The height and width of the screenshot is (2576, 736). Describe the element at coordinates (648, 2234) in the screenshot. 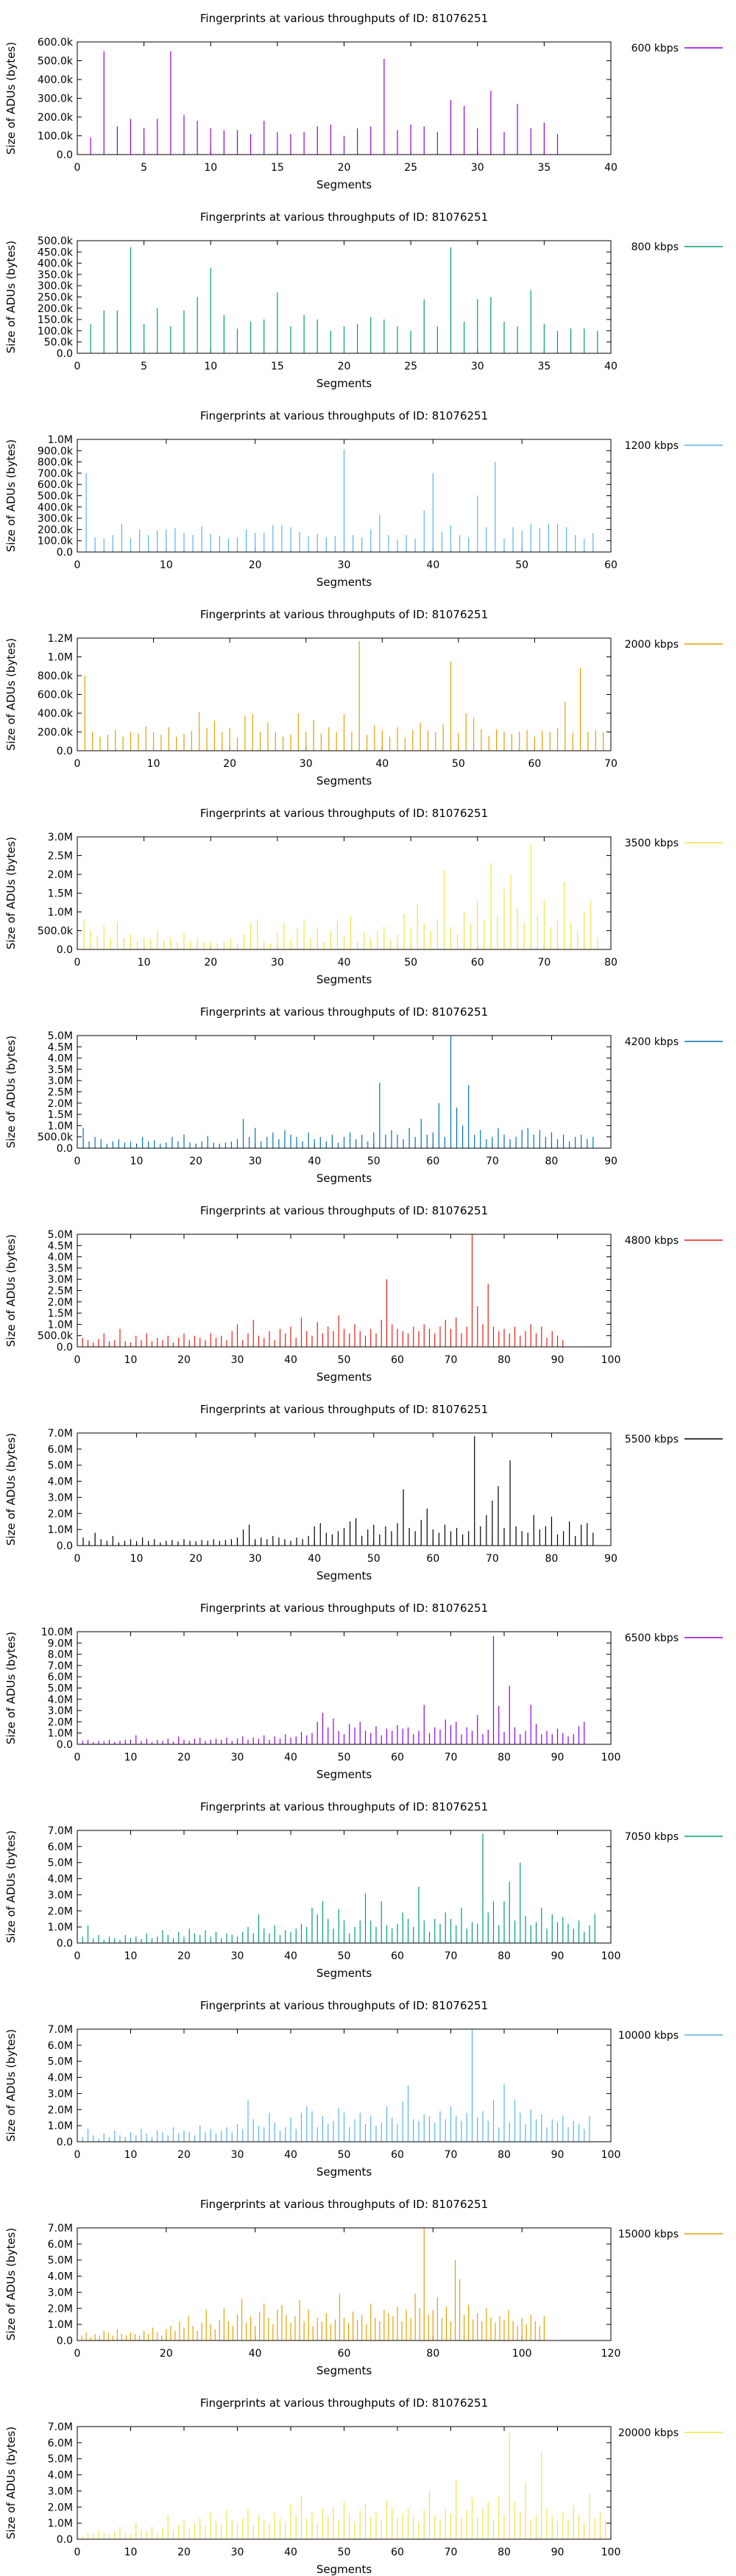

I see `legend-label: 15000 kbps` at that location.